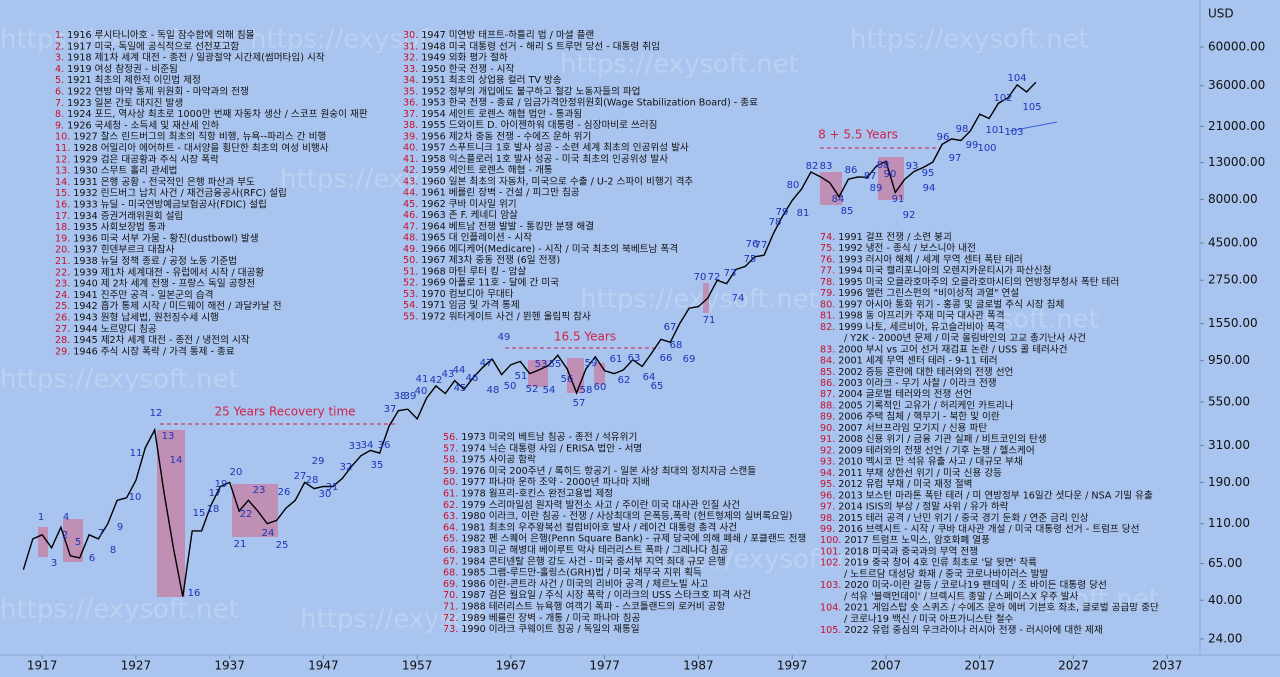 The height and width of the screenshot is (677, 1280). I want to click on event-marker: 28, so click(312, 480).